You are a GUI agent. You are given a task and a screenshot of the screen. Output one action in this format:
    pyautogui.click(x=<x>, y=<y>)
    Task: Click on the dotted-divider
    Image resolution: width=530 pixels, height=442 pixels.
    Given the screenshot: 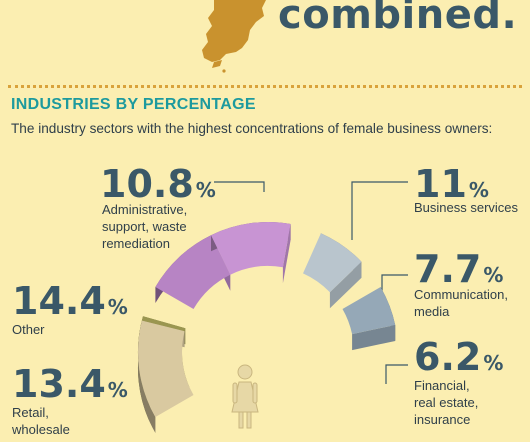 What is the action you would take?
    pyautogui.click(x=265, y=86)
    